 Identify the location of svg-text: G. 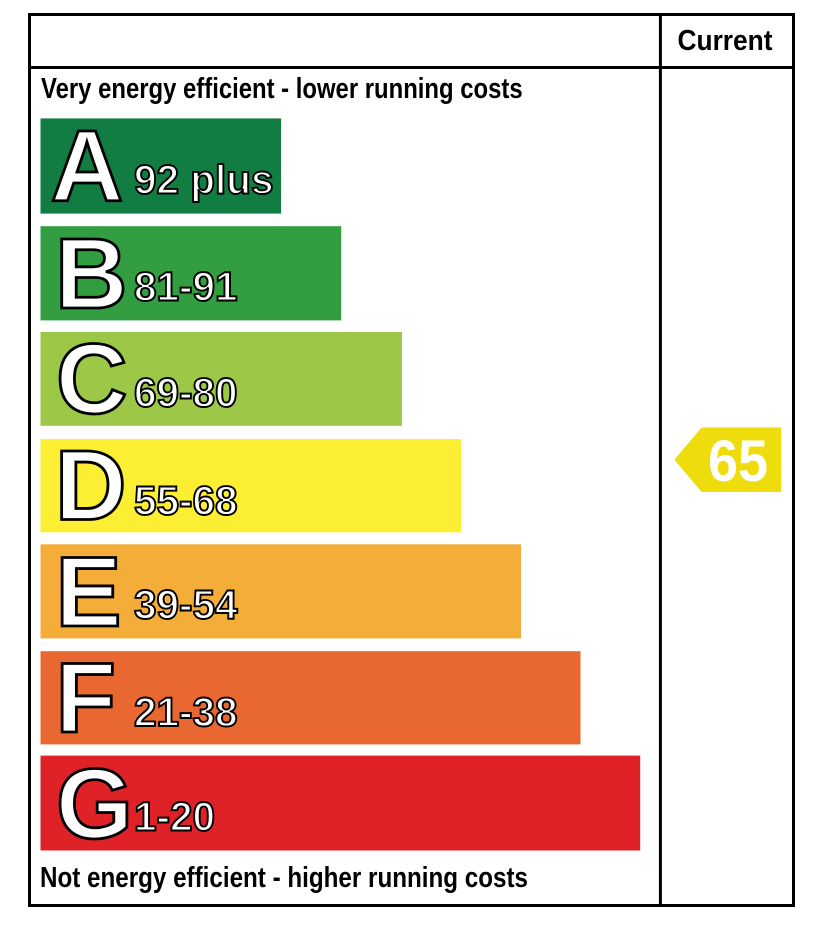
(94, 803).